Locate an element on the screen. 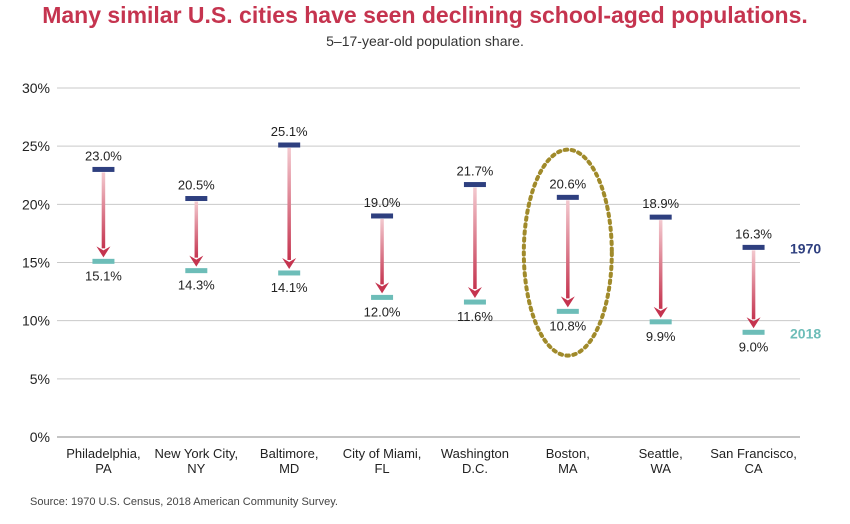  value-label-1970: 19.0% is located at coordinates (382, 202).